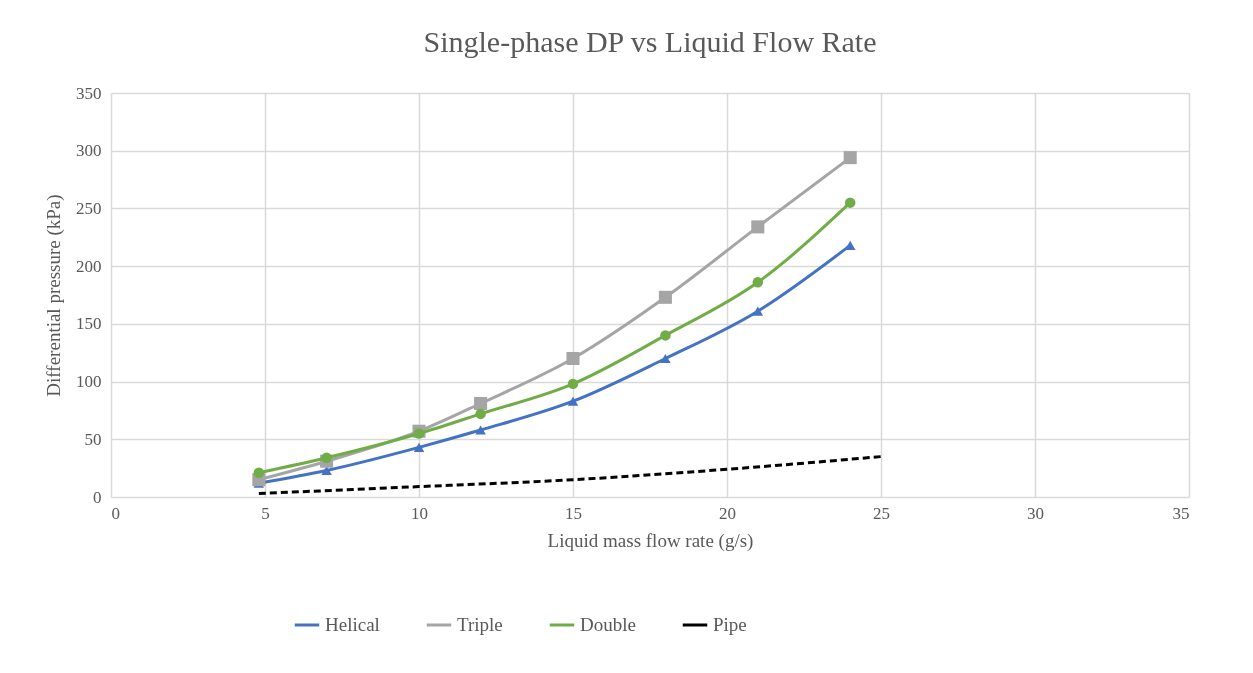 This screenshot has width=1253, height=673. Describe the element at coordinates (89, 208) in the screenshot. I see `y-tick-label: 250` at that location.